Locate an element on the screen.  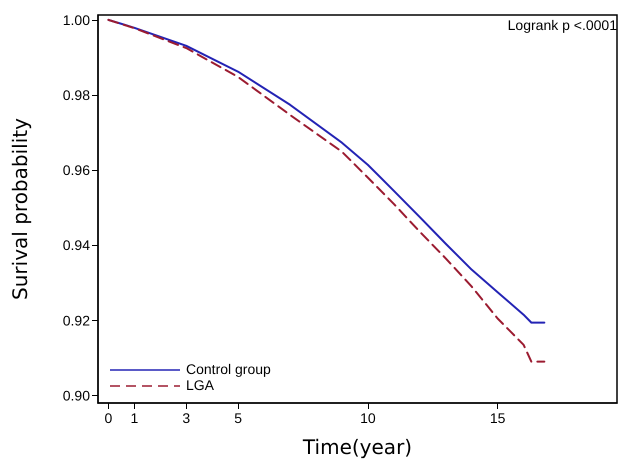
y-tick-label: 0.92 is located at coordinates (76, 320).